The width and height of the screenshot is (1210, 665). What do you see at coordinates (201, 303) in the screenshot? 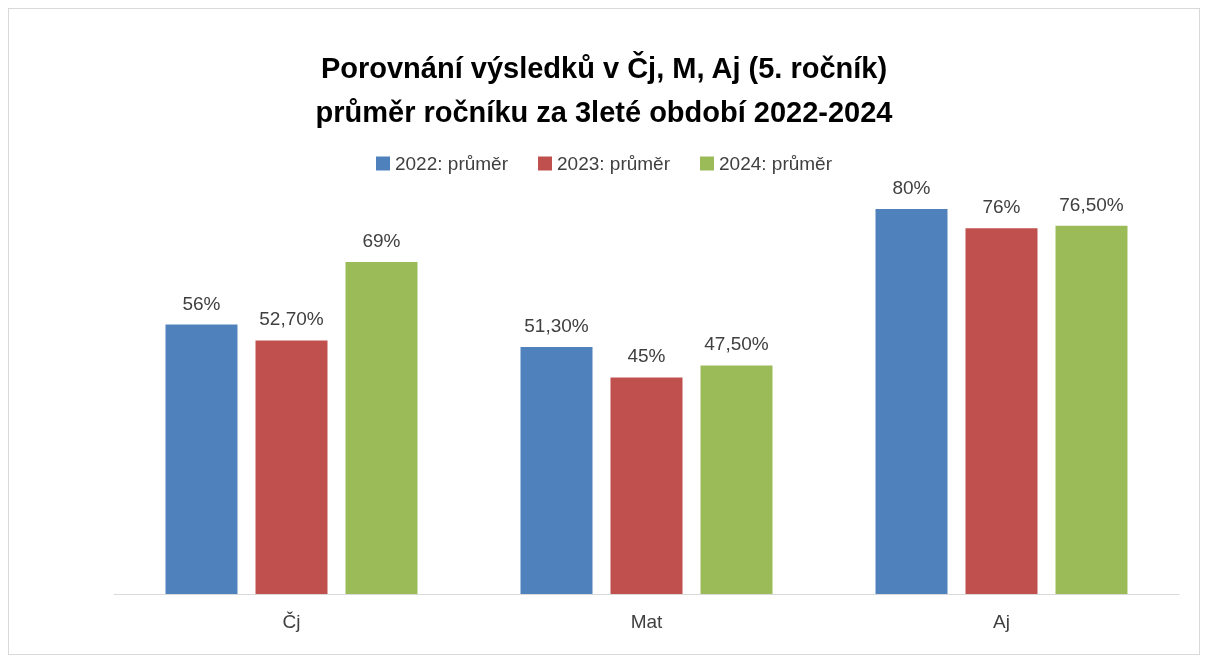
I see `data-label: 56%` at bounding box center [201, 303].